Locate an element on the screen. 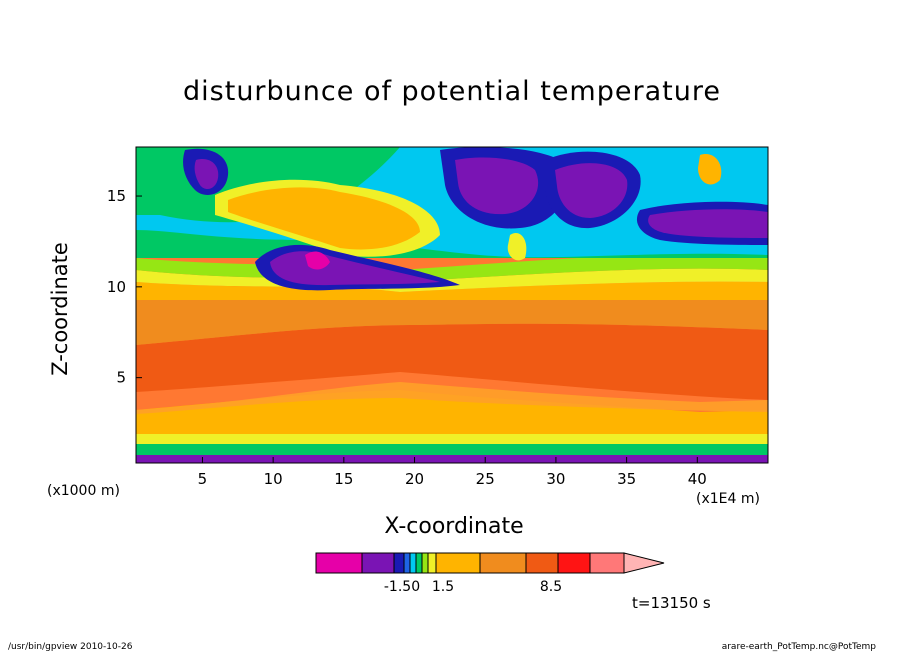  x-tick-label: 5 is located at coordinates (203, 479).